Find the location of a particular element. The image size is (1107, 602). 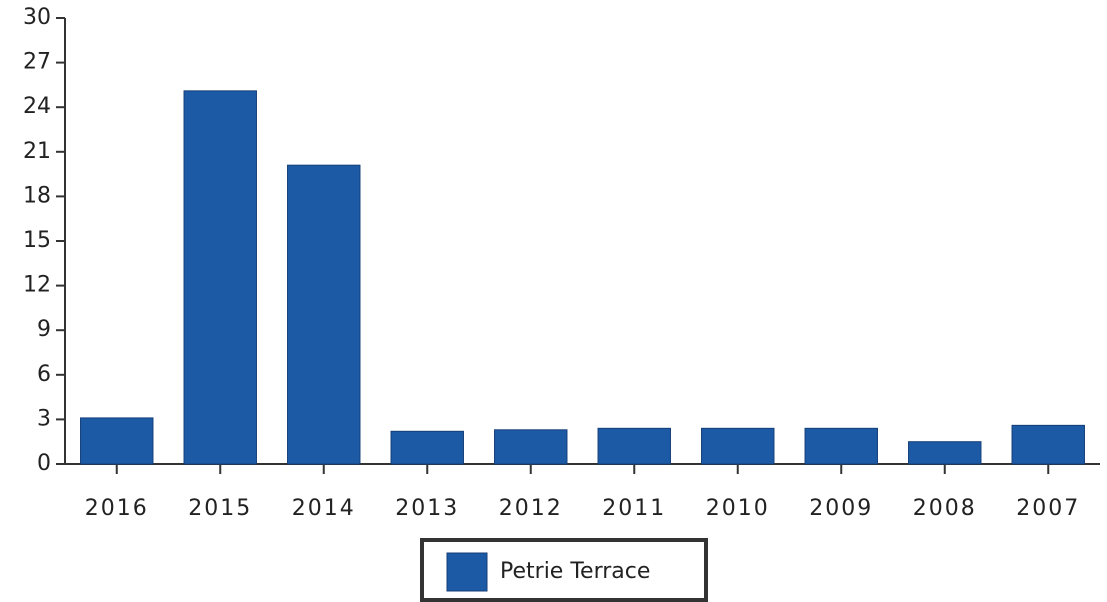

x-tick-label: 2008 is located at coordinates (945, 508).